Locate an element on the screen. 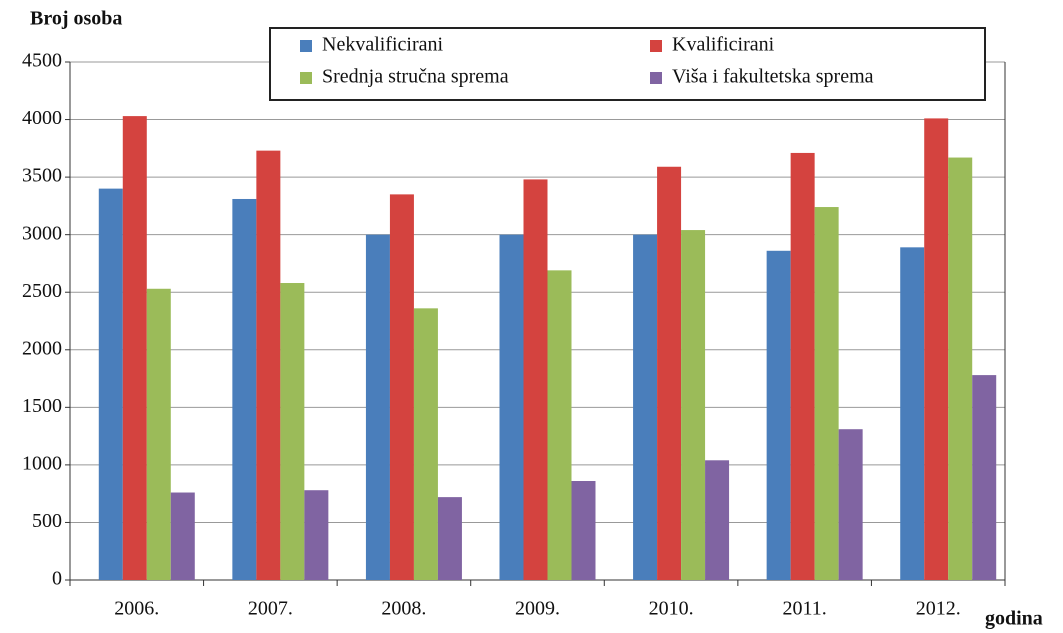 This screenshot has height=633, width=1063. y-tick-label: 0 is located at coordinates (57, 579).